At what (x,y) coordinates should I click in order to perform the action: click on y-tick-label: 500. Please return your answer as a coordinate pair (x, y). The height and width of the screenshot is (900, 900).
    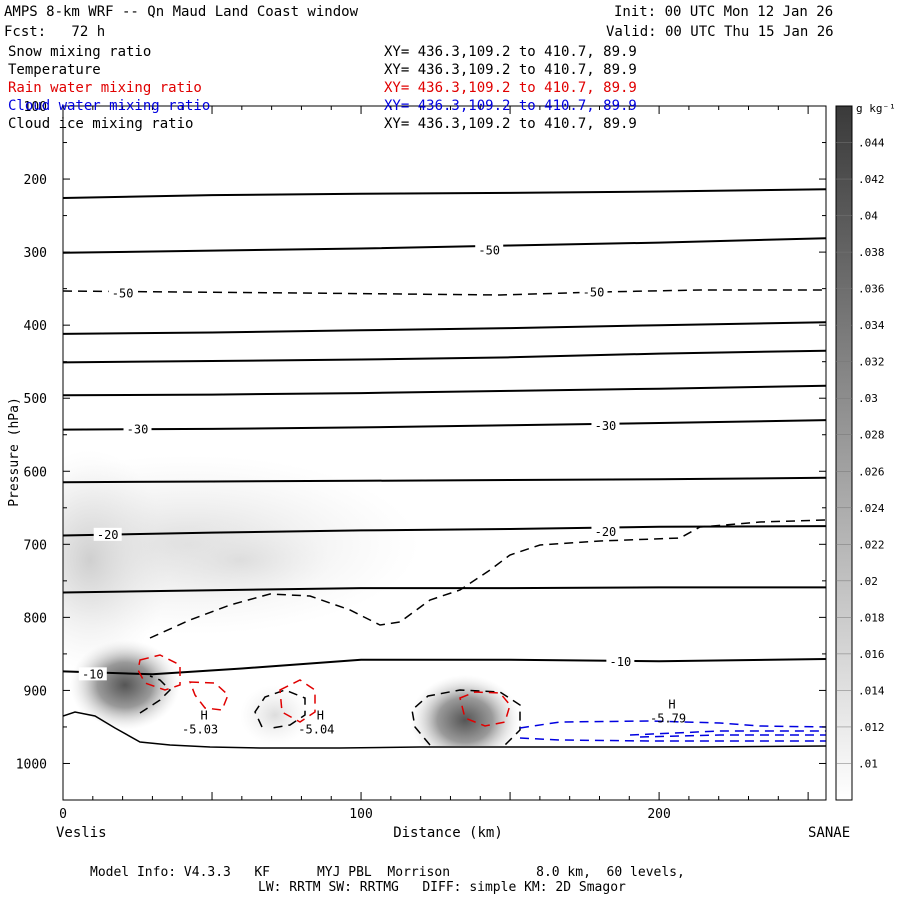
    Looking at the image, I should click on (35, 399).